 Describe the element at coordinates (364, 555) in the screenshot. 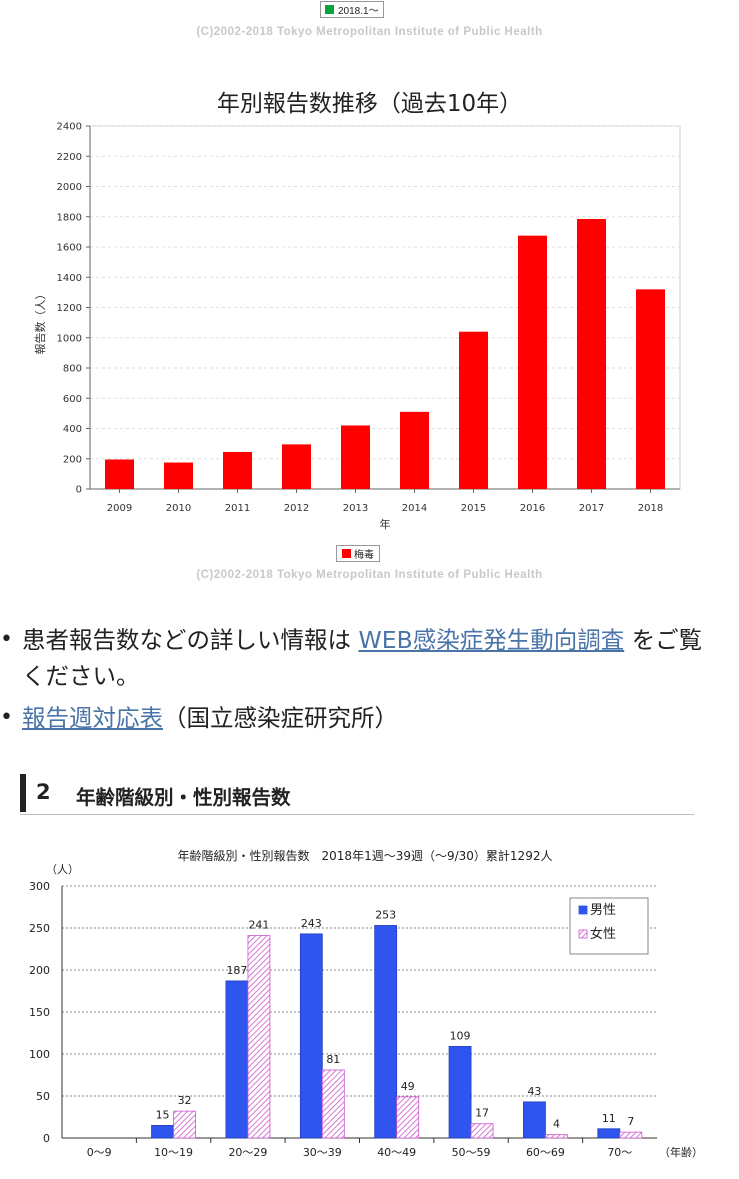

I see `chart1-legend-label: 梅毒` at that location.